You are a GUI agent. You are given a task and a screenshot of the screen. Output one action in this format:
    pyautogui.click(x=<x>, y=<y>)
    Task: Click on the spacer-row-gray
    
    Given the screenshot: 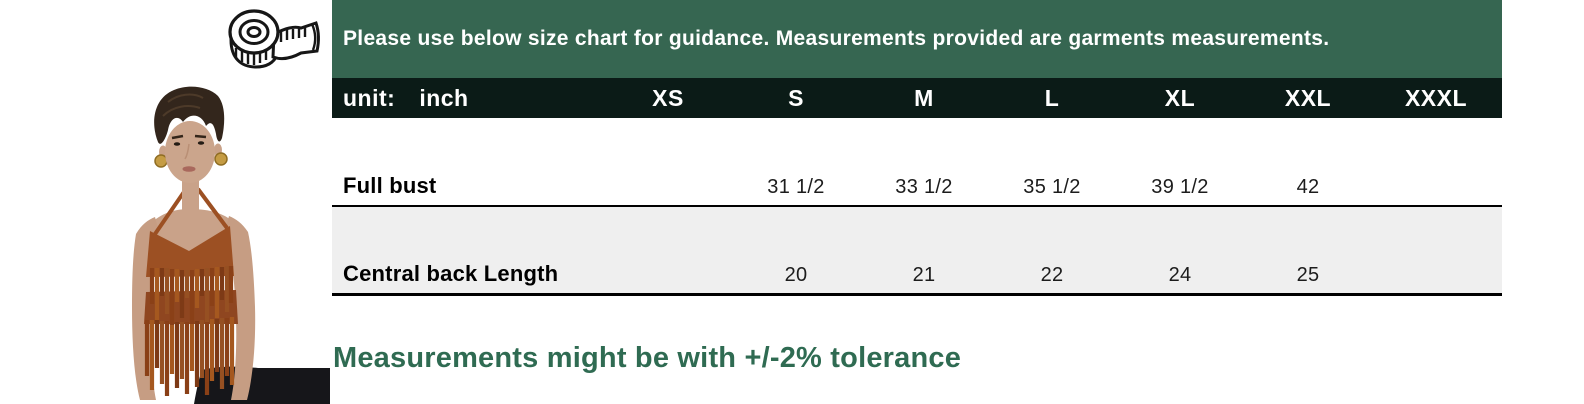 What is the action you would take?
    pyautogui.click(x=917, y=229)
    